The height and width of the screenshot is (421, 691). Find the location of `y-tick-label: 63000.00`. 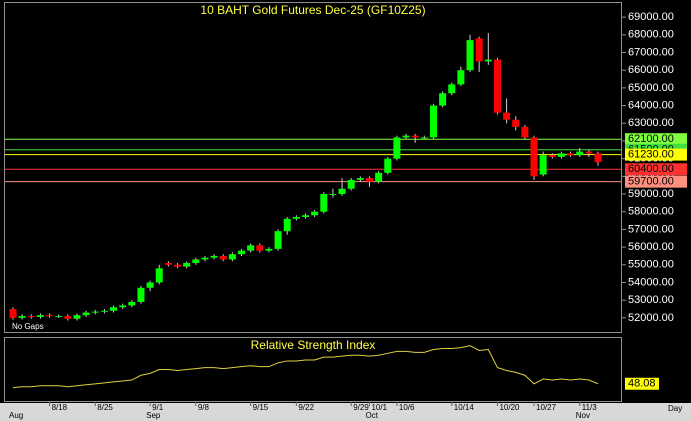

y-tick-label: 63000.00 is located at coordinates (651, 123).